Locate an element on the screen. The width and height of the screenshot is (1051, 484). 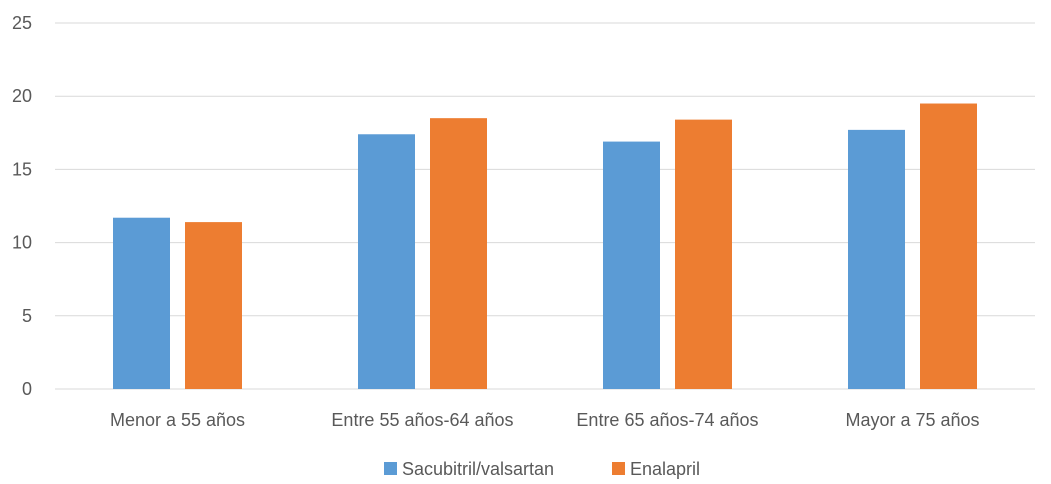
legend-swatch-sacubitril-valsartan is located at coordinates (390, 468).